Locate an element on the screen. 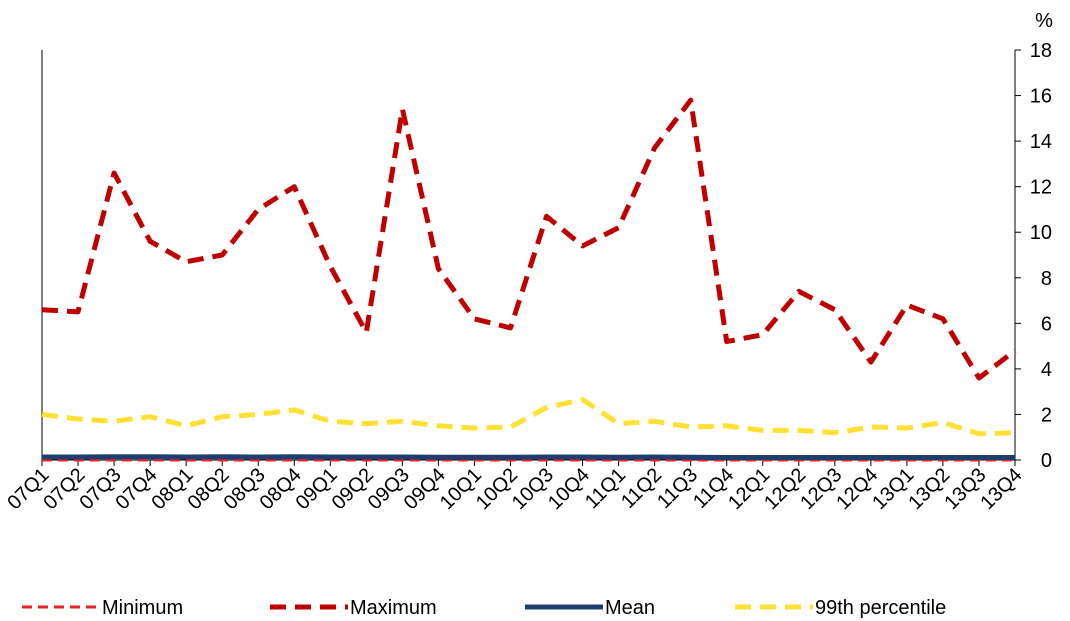 Image resolution: width=1070 pixels, height=621 pixels. x-tick-label: 09Q4 is located at coordinates (425, 489).